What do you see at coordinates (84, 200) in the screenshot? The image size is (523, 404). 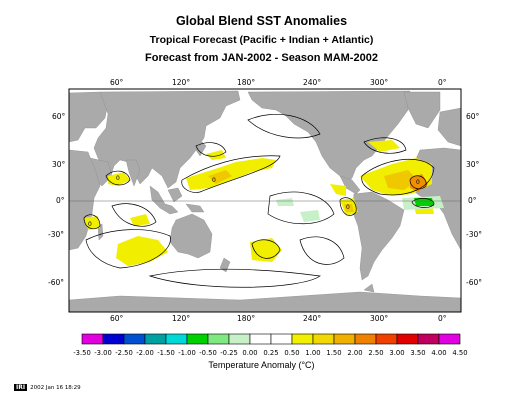 I see `africa-land` at bounding box center [84, 200].